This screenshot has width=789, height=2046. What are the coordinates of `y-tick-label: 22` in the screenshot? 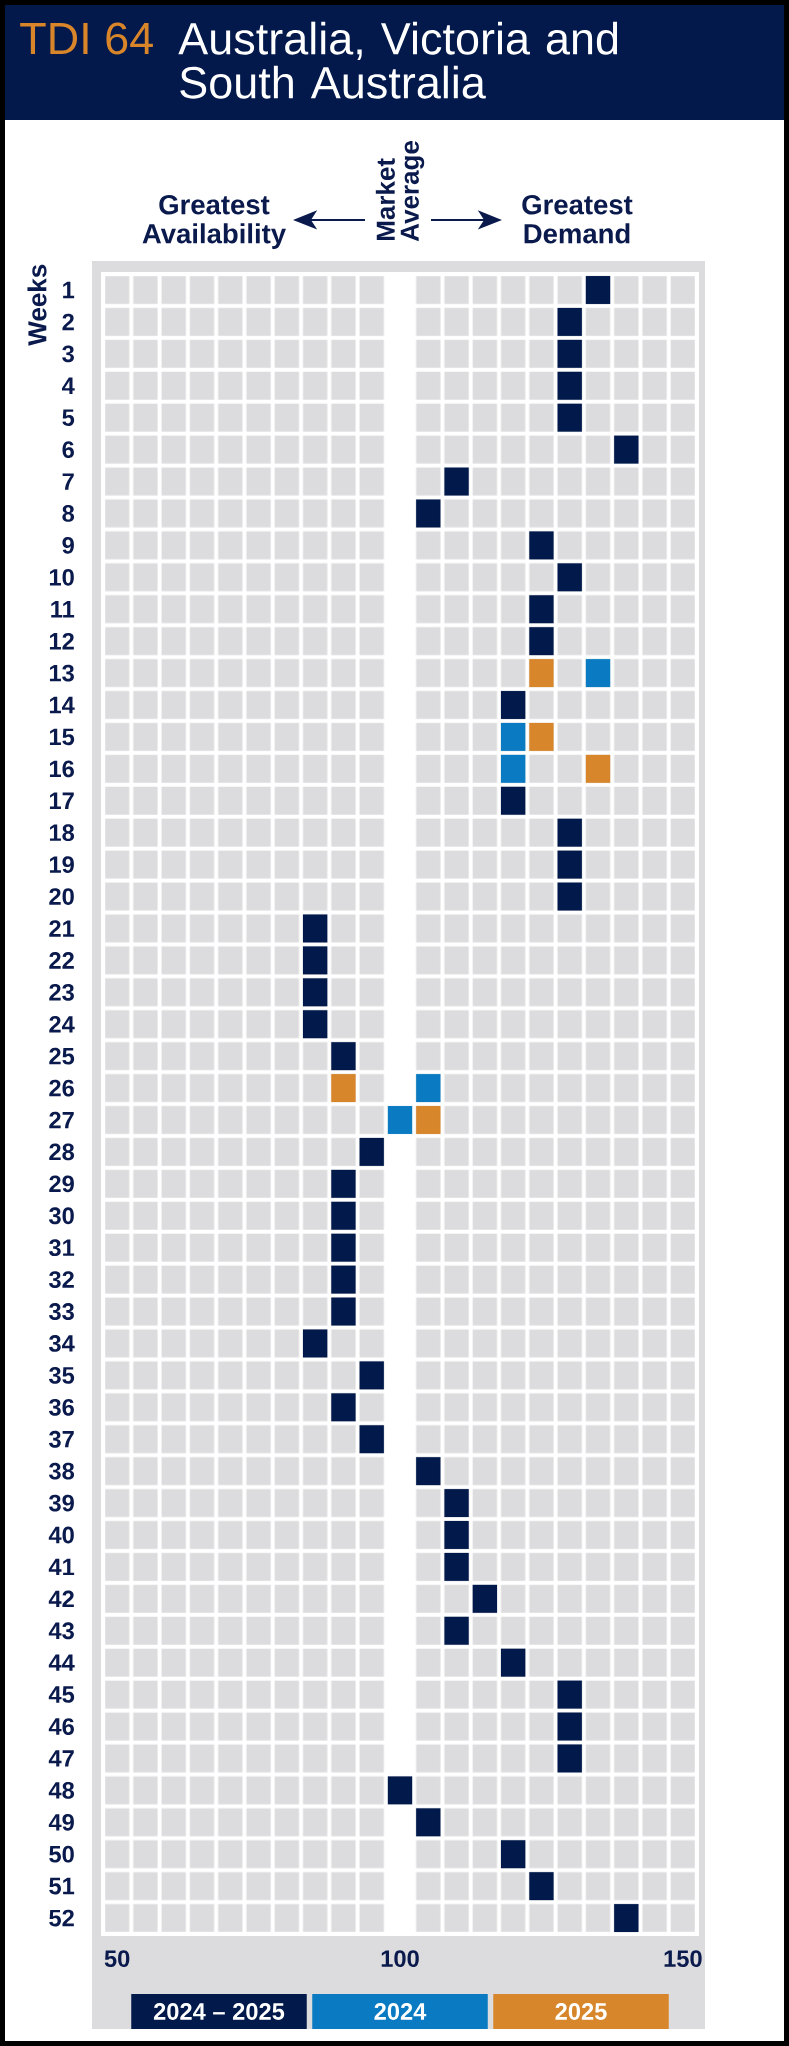 It's located at (61, 960).